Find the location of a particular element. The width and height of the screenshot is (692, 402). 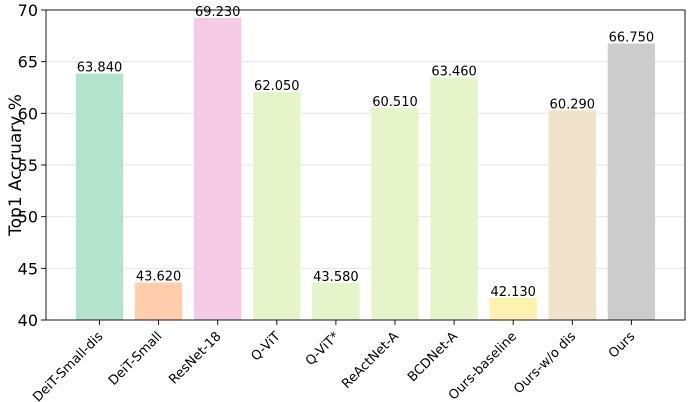

y-tick-label: 50 is located at coordinates (28, 217).